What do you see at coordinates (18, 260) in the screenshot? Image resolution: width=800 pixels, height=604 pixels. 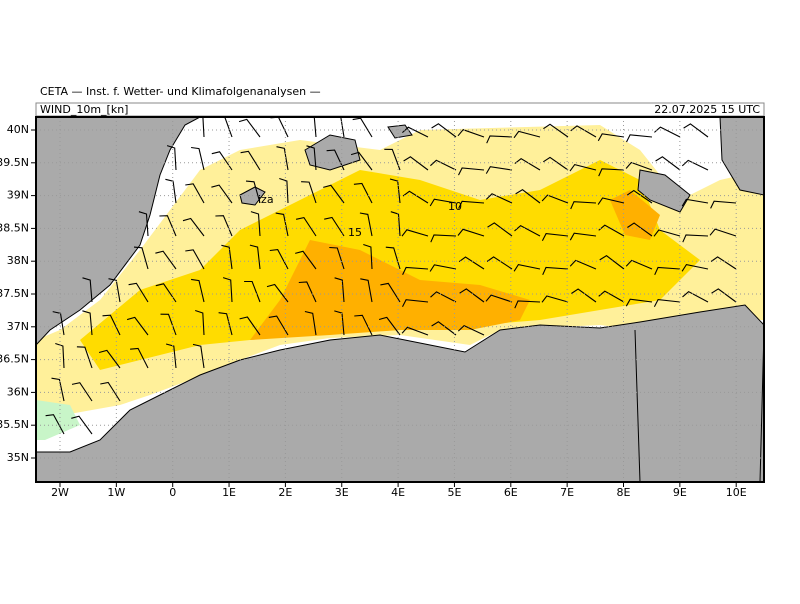 I see `y-tick-label: 38N` at bounding box center [18, 260].